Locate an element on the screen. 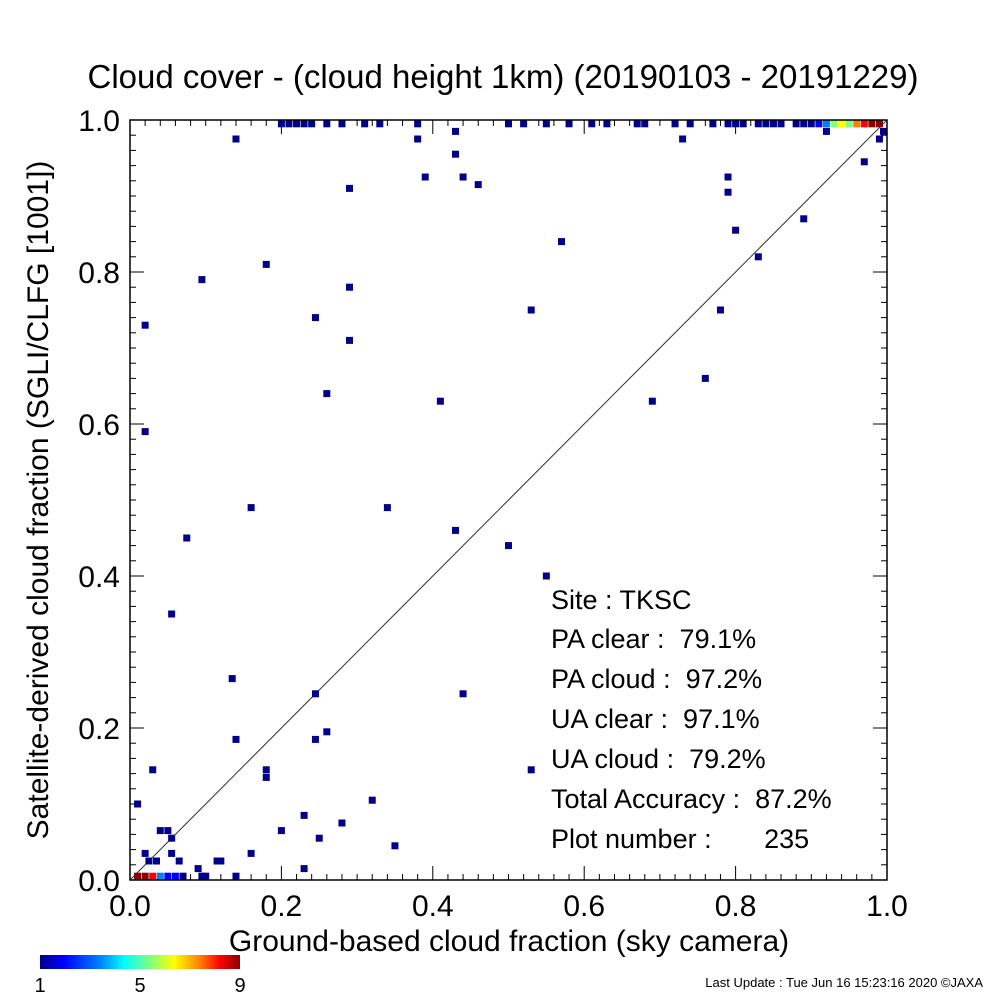 The image size is (1000, 1000). x-tick-label: 1.0 is located at coordinates (887, 906).